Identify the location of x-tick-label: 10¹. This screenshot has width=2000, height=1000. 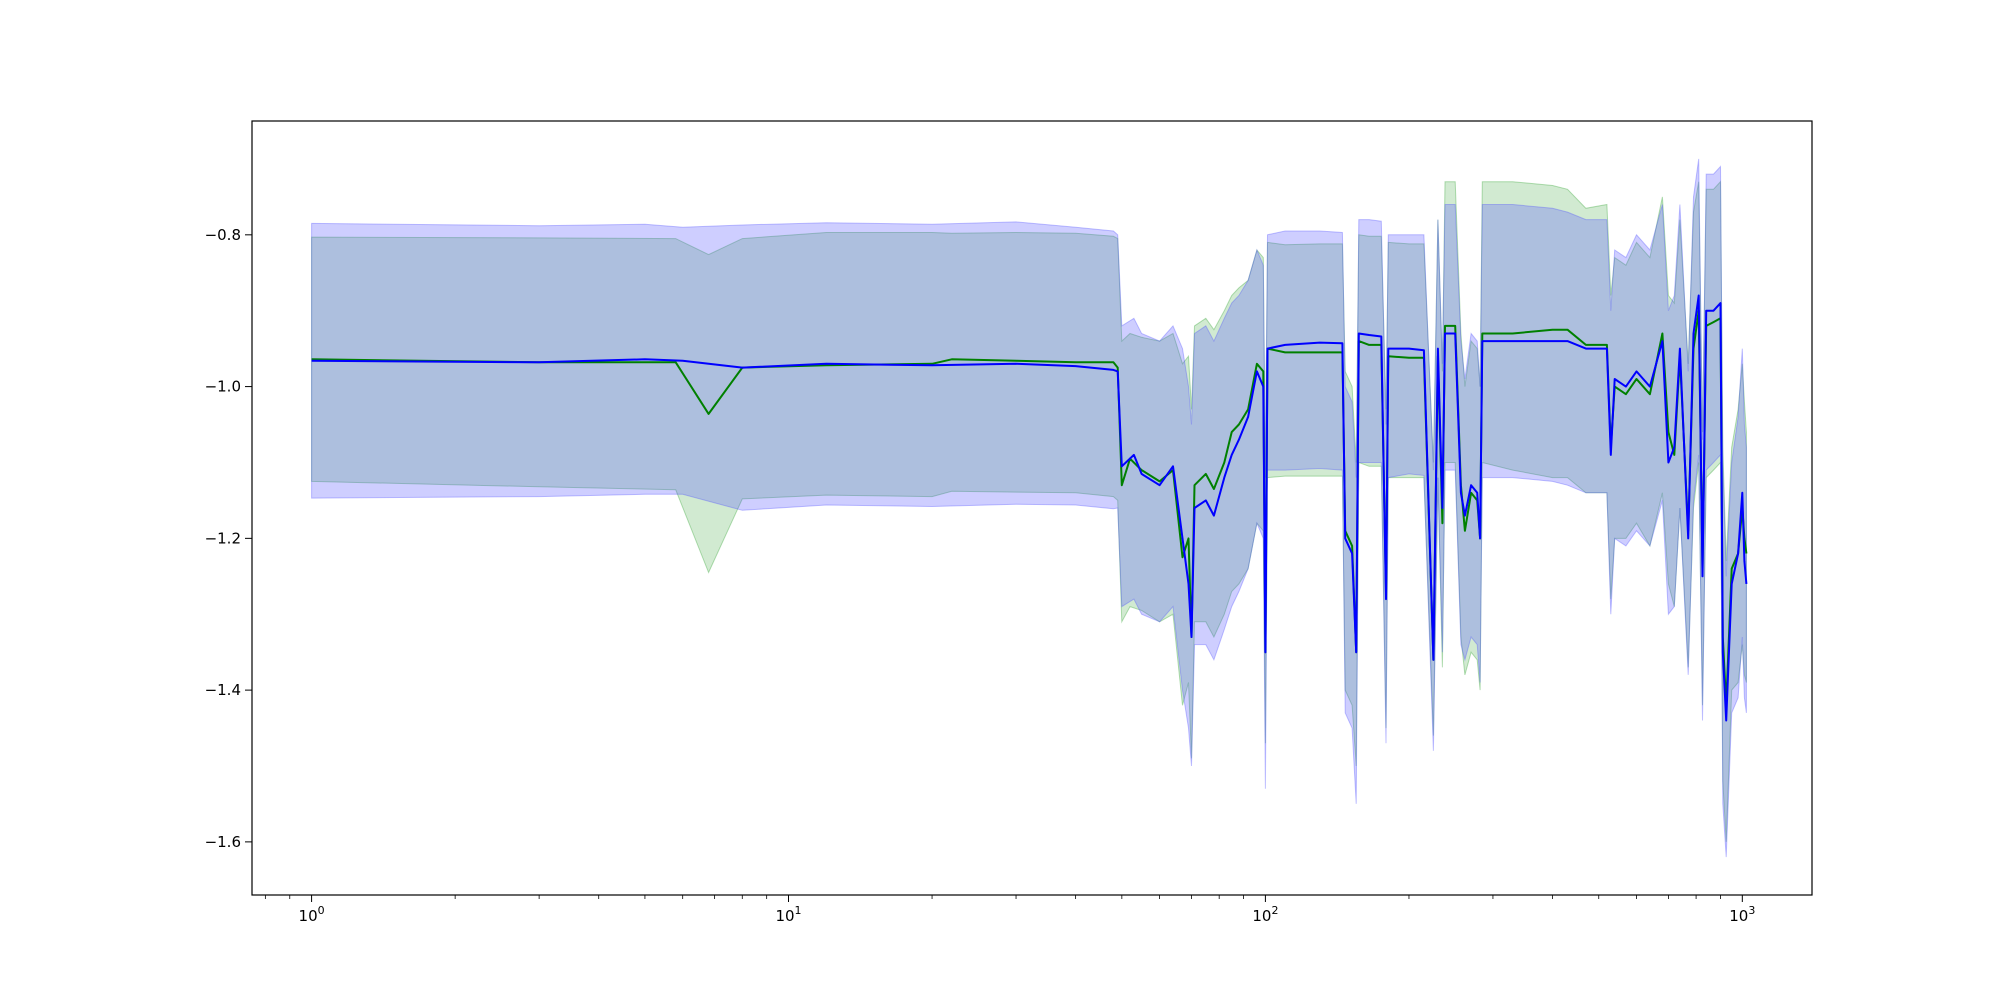
(788, 914).